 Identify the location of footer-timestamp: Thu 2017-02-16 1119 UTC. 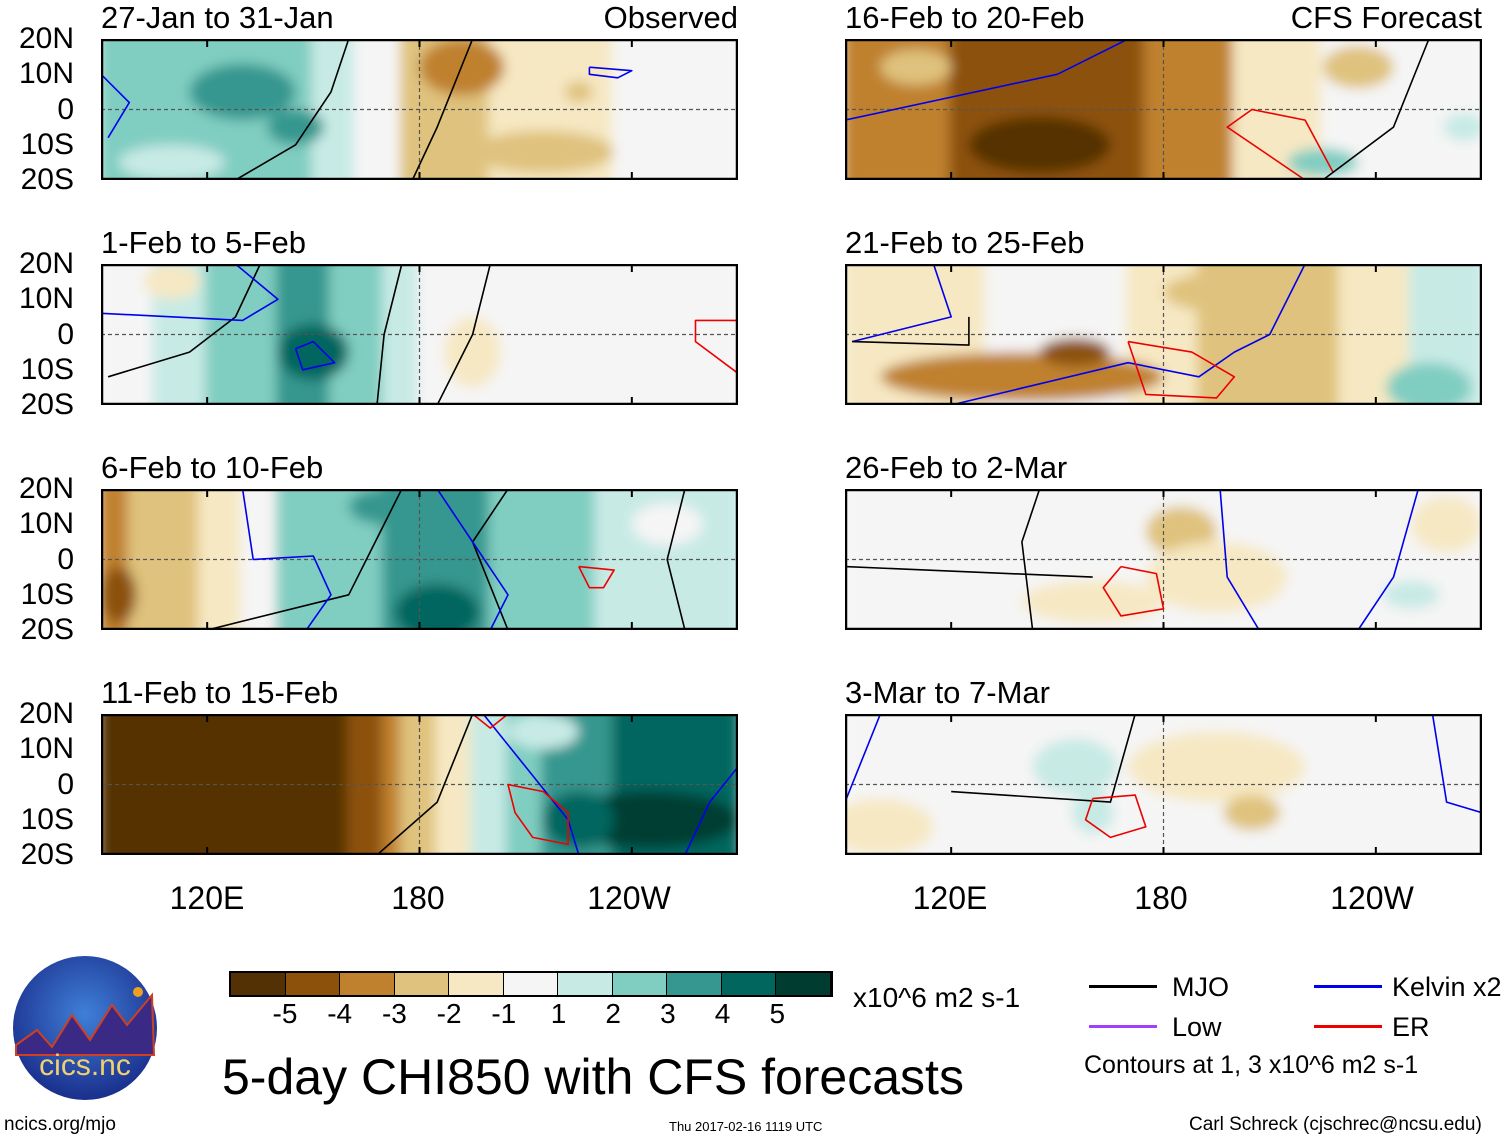
(746, 1126).